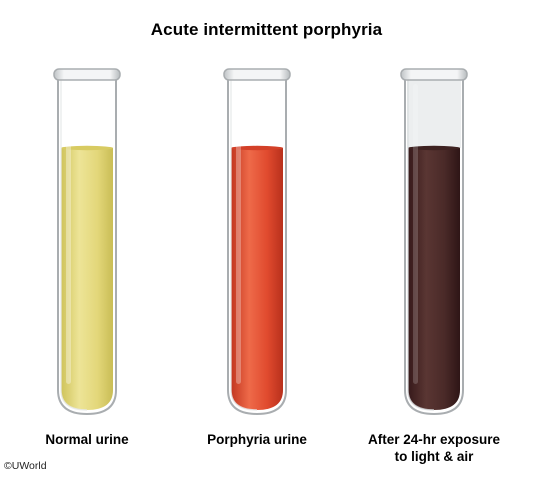 This screenshot has width=533, height=477. What do you see at coordinates (25, 466) in the screenshot?
I see `copyright-notice: ©UWorld` at bounding box center [25, 466].